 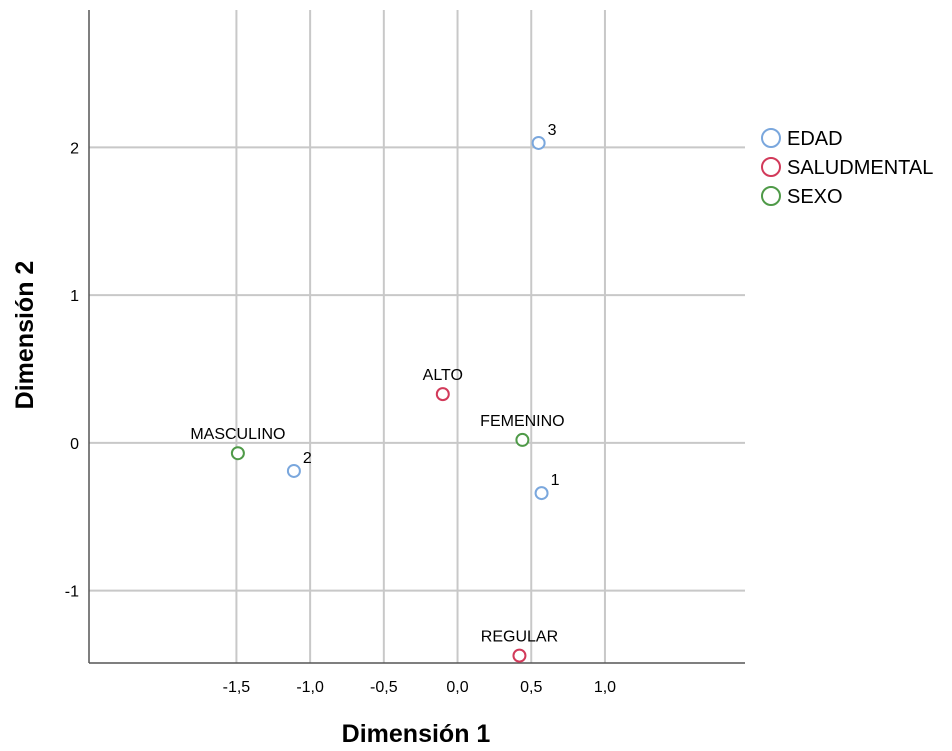 I want to click on x-tick-label: -1,0, so click(x=310, y=687).